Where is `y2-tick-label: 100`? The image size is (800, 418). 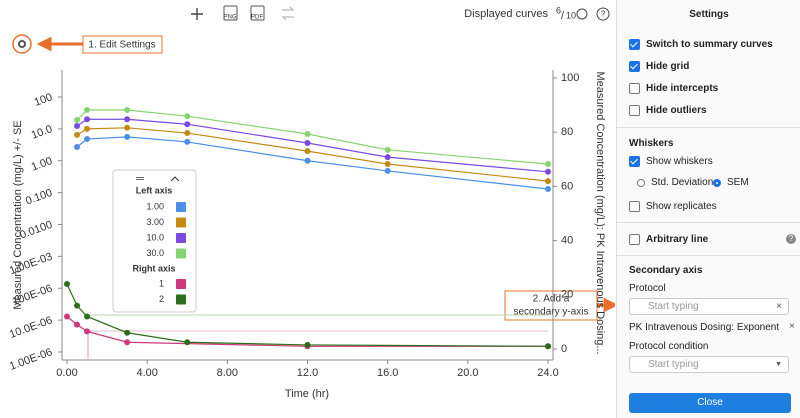 y2-tick-label: 100 is located at coordinates (570, 78).